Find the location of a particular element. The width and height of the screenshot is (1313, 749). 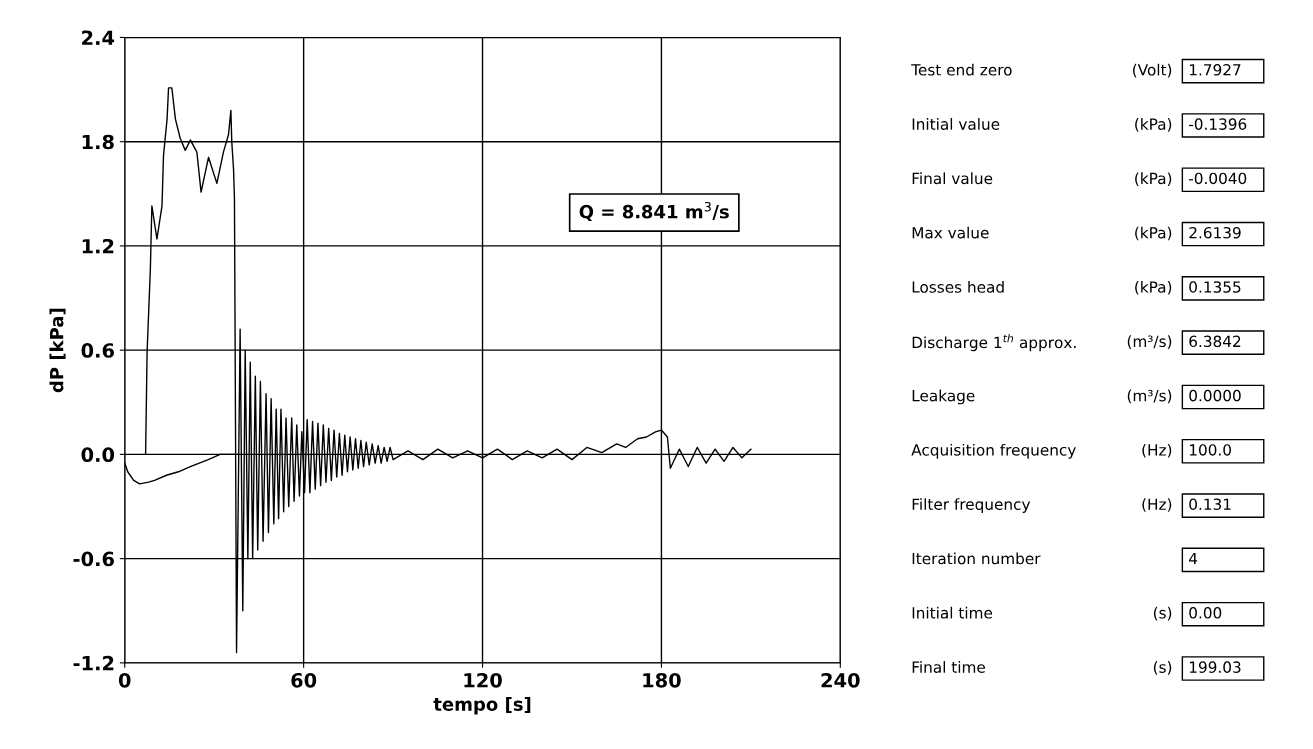

x-tick-label: 120 is located at coordinates (483, 680).